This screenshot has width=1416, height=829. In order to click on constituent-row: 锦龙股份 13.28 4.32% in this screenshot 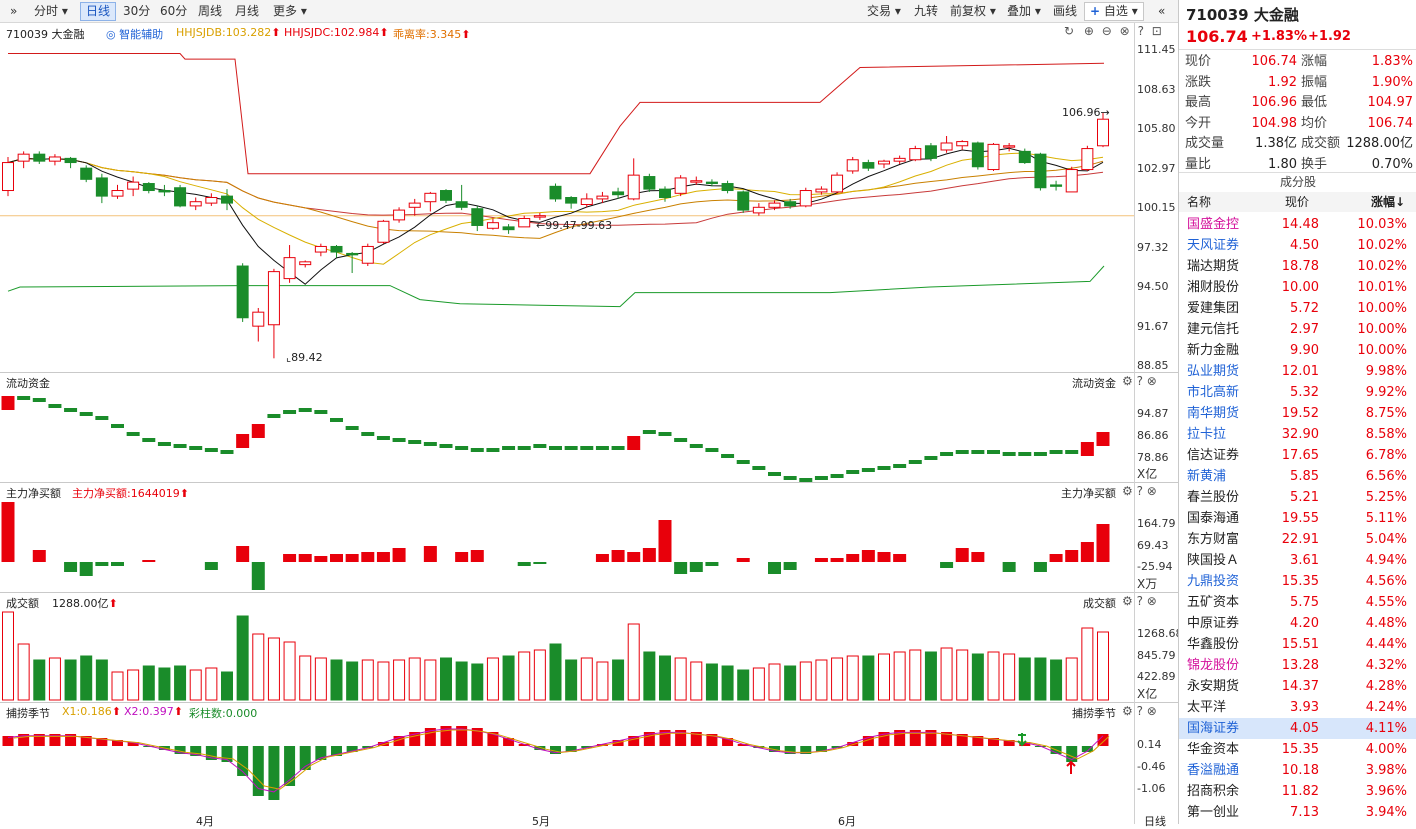, I will do `click(1297, 665)`.